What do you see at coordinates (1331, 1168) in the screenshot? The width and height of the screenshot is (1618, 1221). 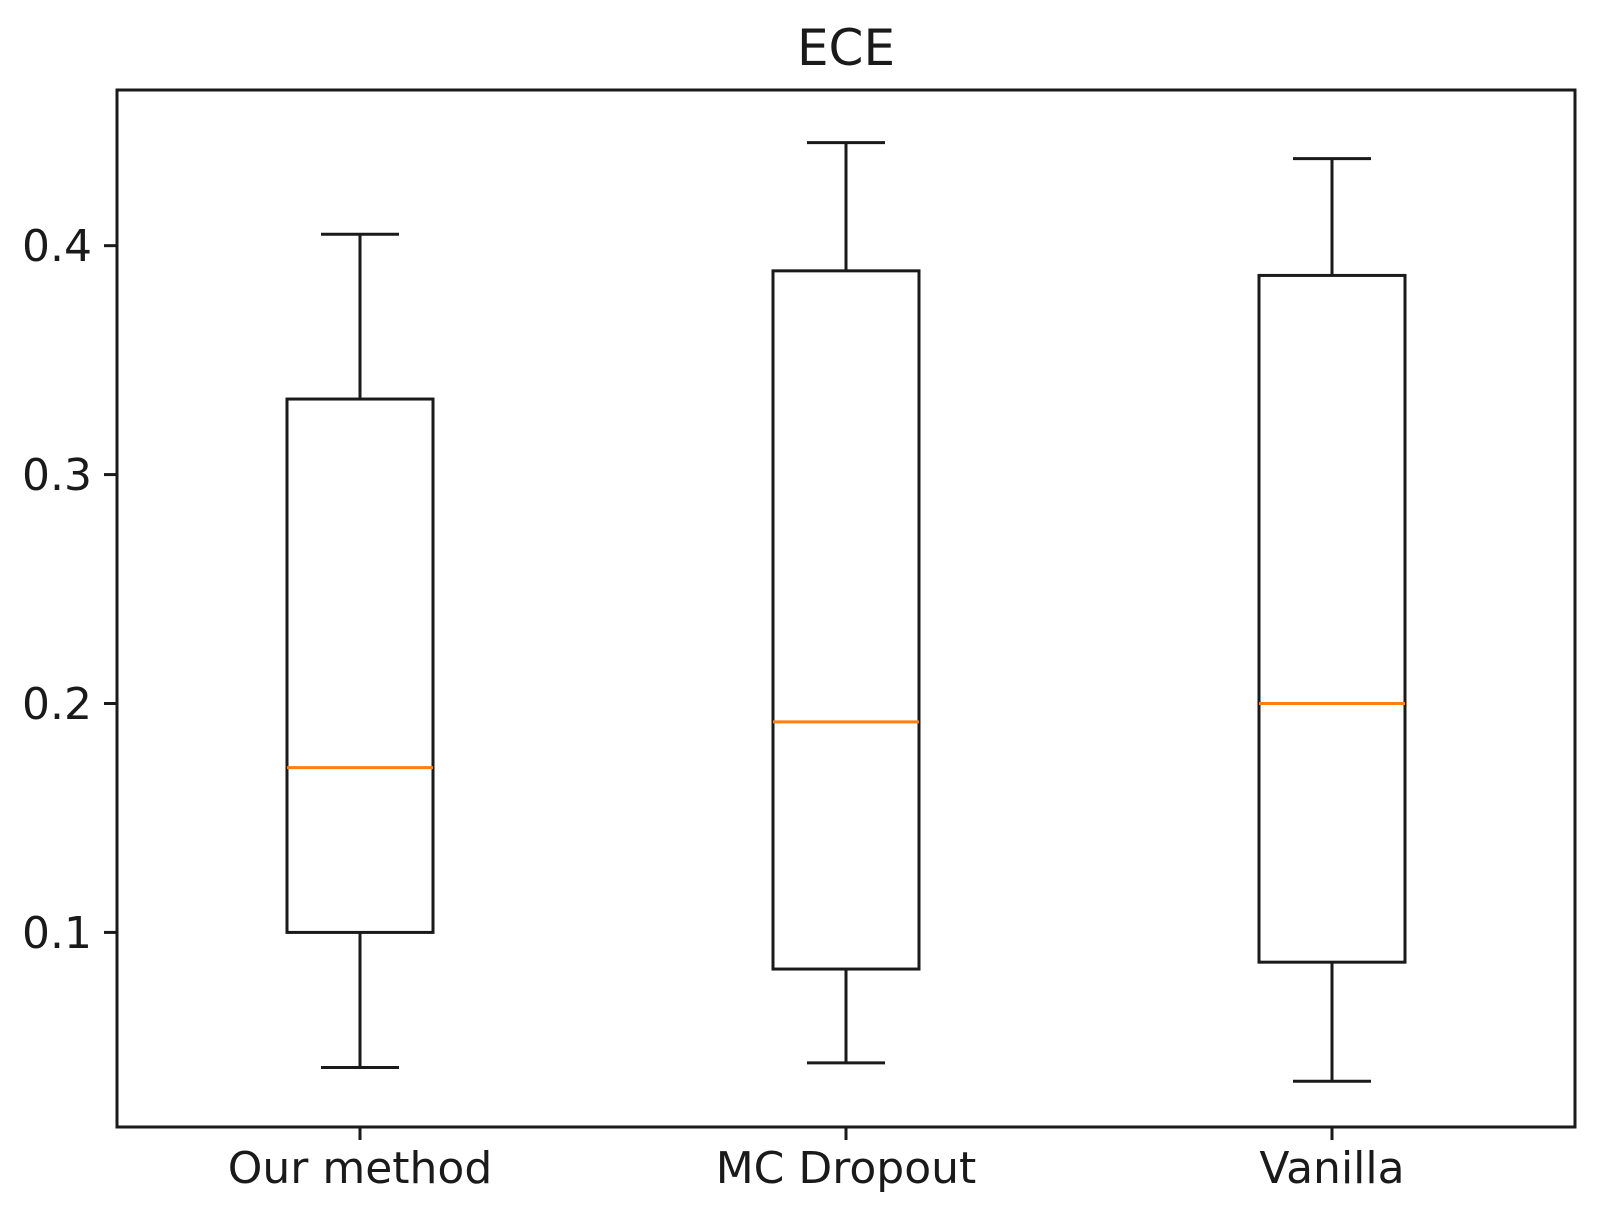 I see `x-tick-label-vanilla: Vanilla` at bounding box center [1331, 1168].